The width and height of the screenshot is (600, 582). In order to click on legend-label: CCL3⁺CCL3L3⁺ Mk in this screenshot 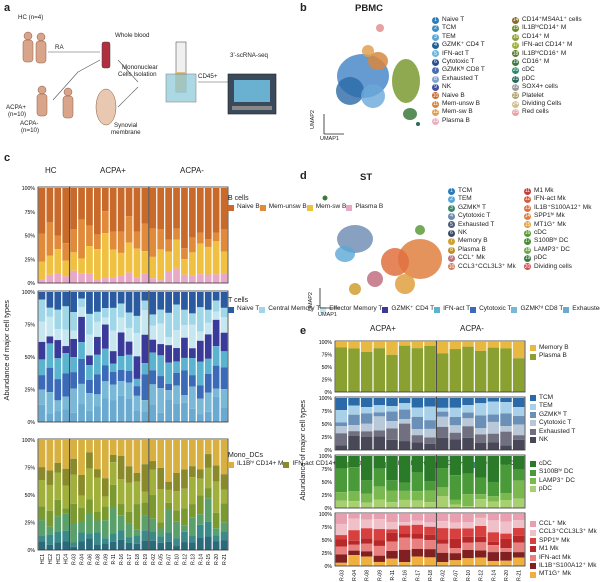, I will do `click(568, 532)`.